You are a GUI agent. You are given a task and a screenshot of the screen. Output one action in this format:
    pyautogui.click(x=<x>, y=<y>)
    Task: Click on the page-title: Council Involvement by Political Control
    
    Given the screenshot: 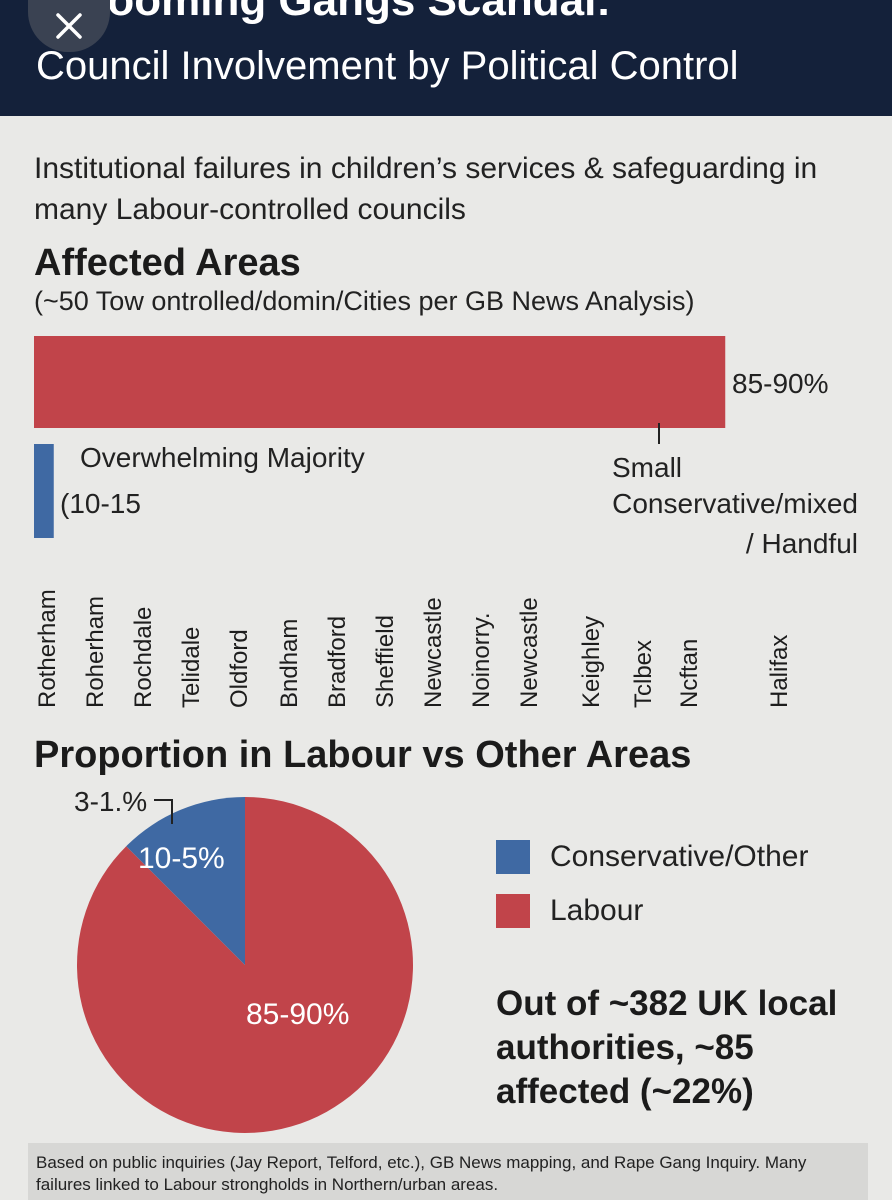 What is the action you would take?
    pyautogui.click(x=387, y=66)
    